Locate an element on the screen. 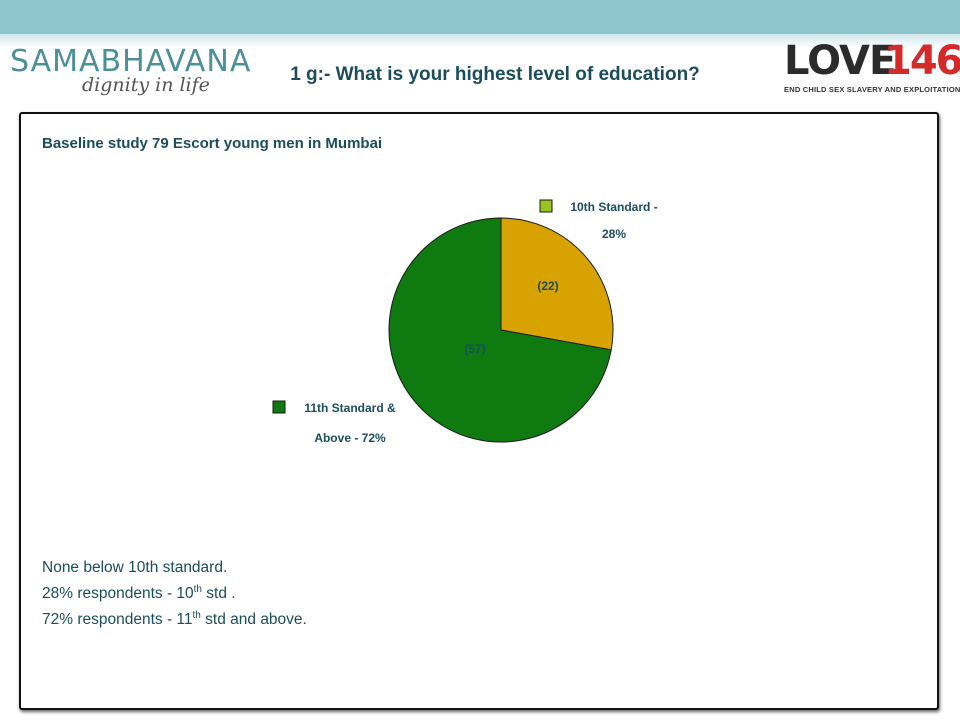 The height and width of the screenshot is (720, 960). love146-logo-word: LOVE is located at coordinates (840, 61).